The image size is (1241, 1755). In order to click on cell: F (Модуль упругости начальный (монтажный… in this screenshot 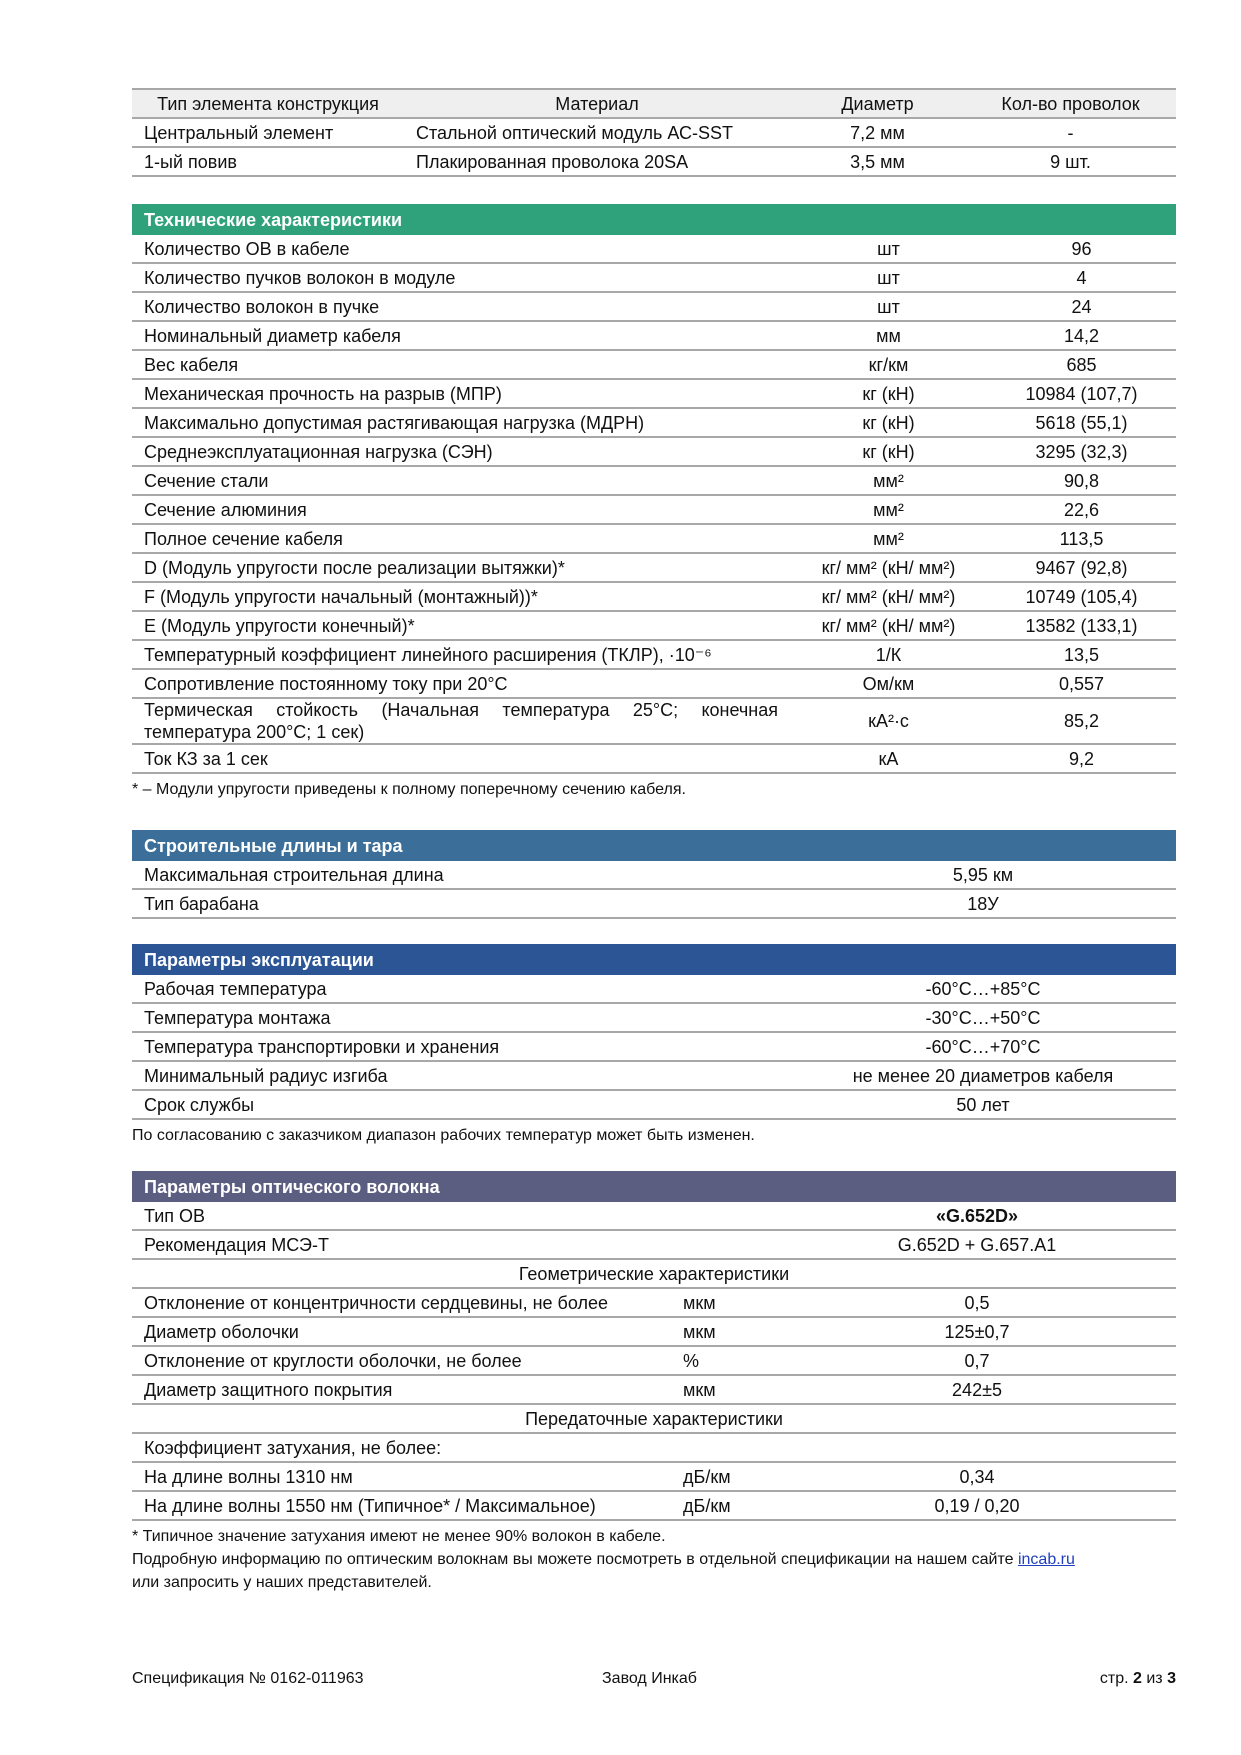, I will do `click(461, 597)`.